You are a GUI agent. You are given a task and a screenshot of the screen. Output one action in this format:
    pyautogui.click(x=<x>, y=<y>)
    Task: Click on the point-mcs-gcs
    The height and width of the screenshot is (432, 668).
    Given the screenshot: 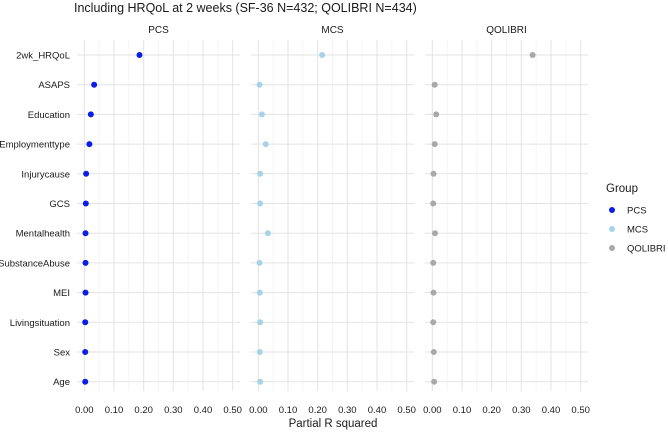 What is the action you would take?
    pyautogui.click(x=260, y=203)
    